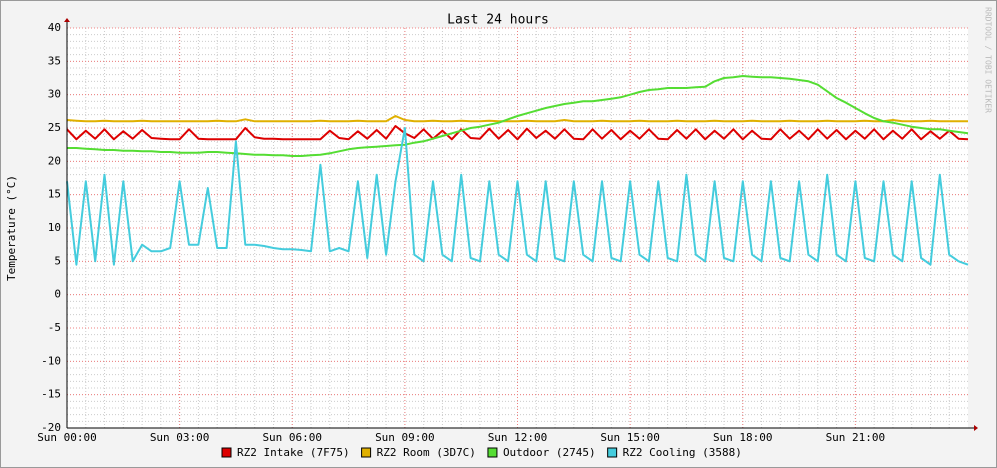 The width and height of the screenshot is (997, 468). What do you see at coordinates (67, 437) in the screenshot?
I see `x-tick-label: Sun 00:00` at bounding box center [67, 437].